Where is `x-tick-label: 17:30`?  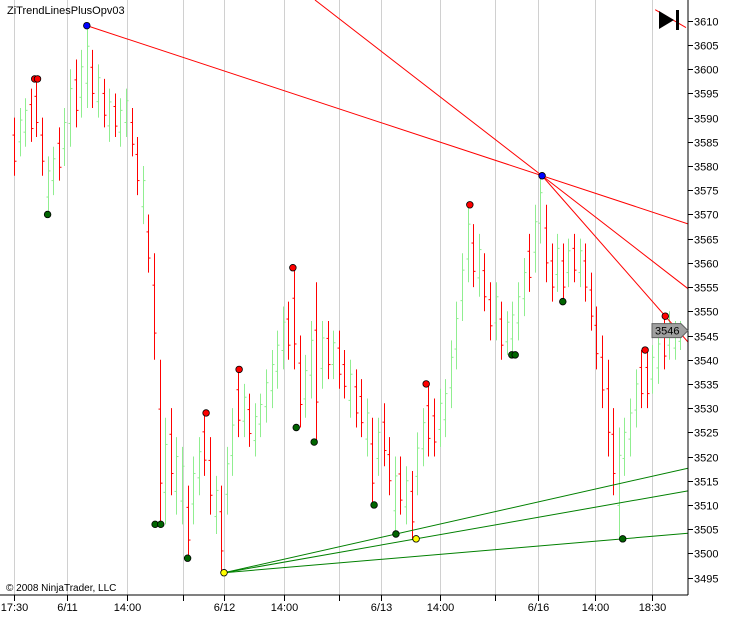
x-tick-label: 17:30 is located at coordinates (15, 608).